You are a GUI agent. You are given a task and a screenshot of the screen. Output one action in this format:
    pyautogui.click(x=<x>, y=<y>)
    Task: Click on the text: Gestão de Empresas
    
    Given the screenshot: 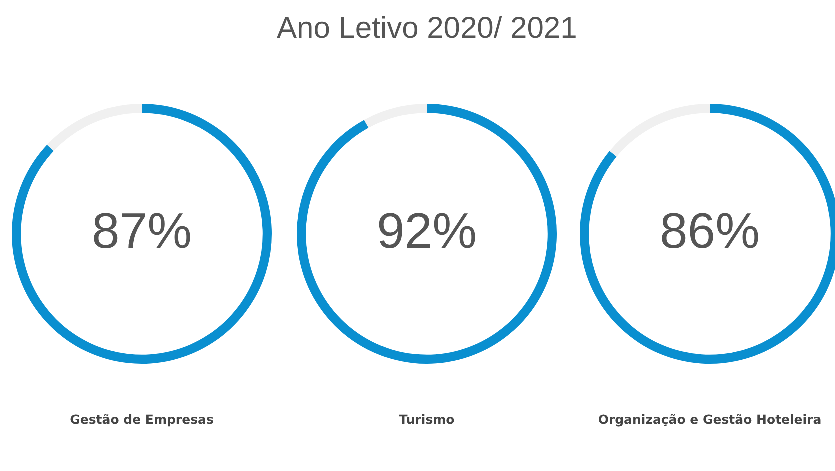 What is the action you would take?
    pyautogui.click(x=142, y=420)
    